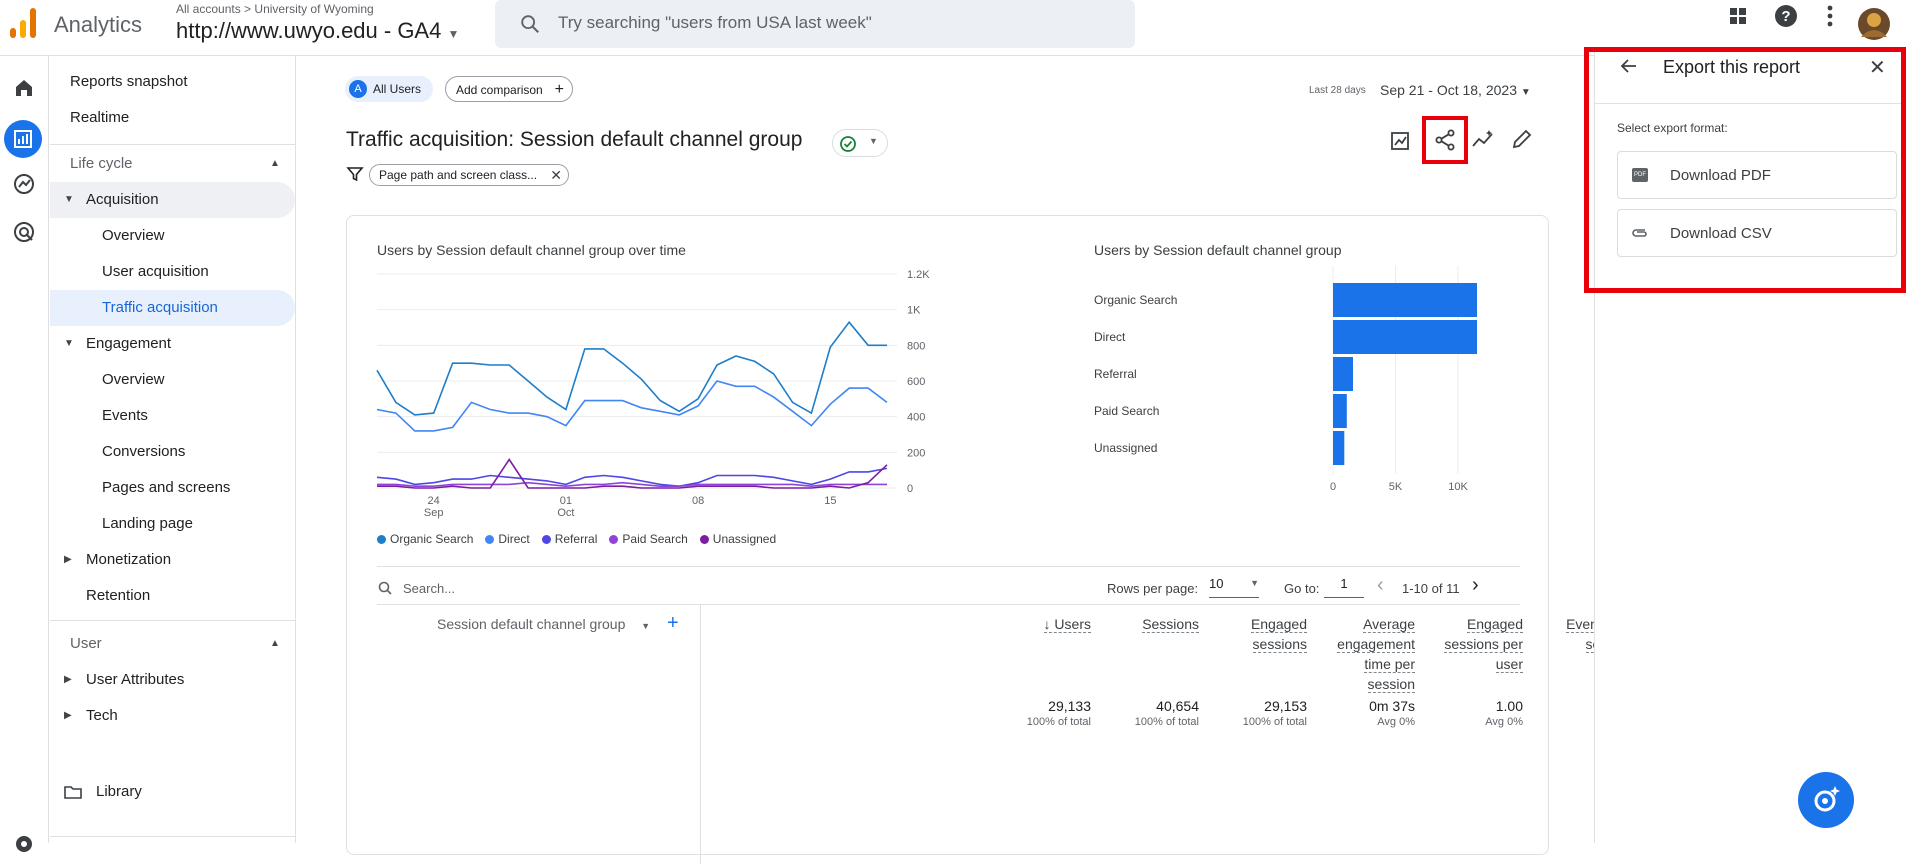 The image size is (1906, 864). What do you see at coordinates (147, 523) in the screenshot?
I see `nav-landing-page: Landing page` at bounding box center [147, 523].